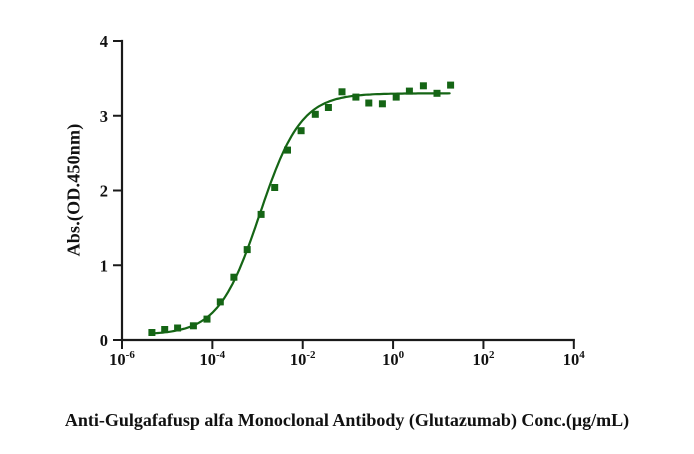  I want to click on y-tick-label: 1, so click(104, 265).